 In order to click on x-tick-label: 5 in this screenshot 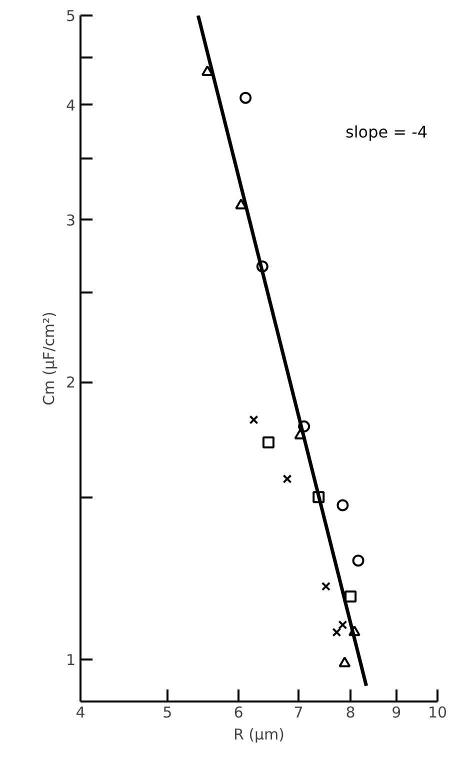, I will do `click(167, 713)`.